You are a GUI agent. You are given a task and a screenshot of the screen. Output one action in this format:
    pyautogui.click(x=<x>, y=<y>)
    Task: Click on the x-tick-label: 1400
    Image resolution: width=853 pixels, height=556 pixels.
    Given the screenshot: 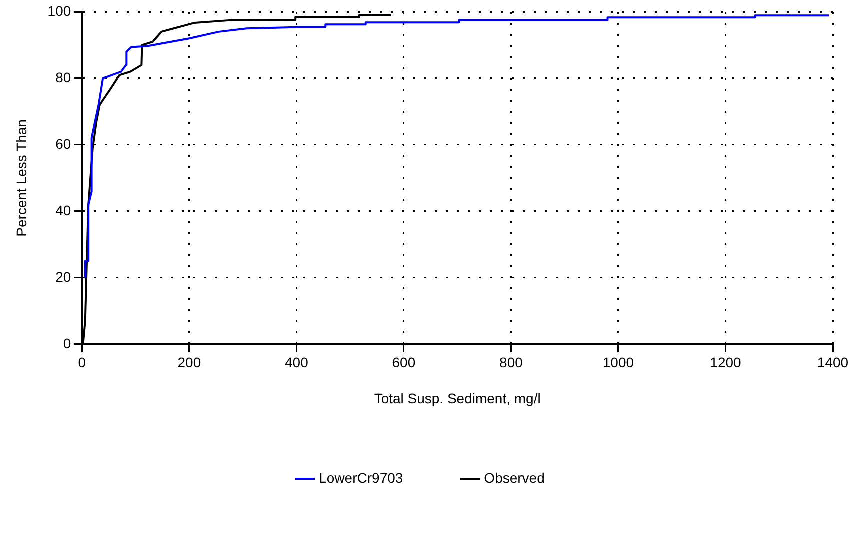 What is the action you would take?
    pyautogui.click(x=833, y=362)
    